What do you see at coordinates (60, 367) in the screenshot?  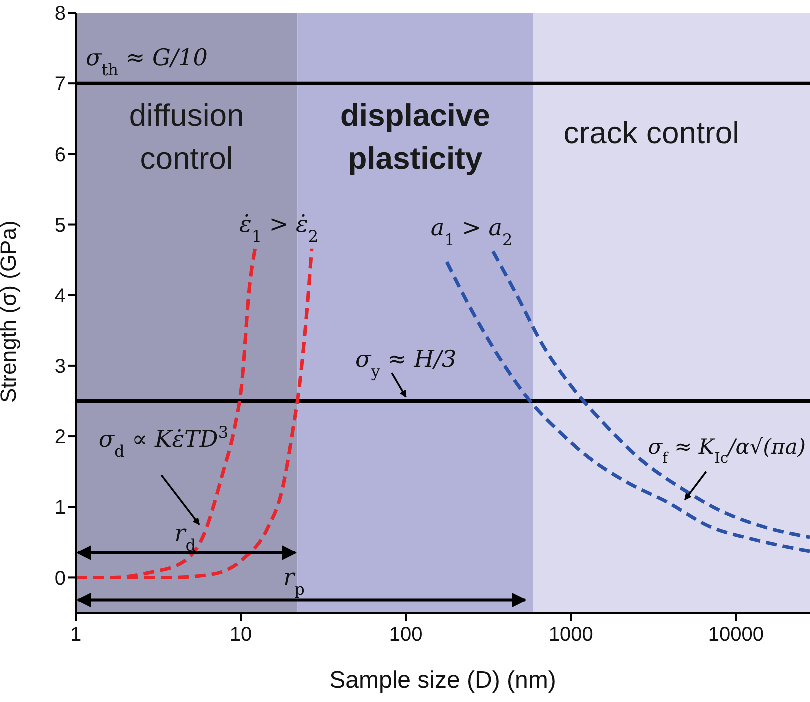 I see `y-tick-label: 3` at bounding box center [60, 367].